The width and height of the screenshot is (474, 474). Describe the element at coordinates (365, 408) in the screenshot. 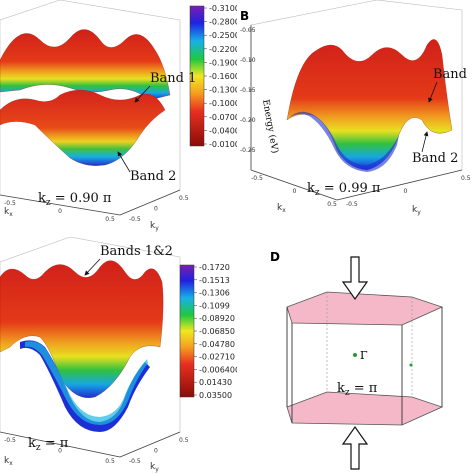

I see `hex-bottom-face` at that location.